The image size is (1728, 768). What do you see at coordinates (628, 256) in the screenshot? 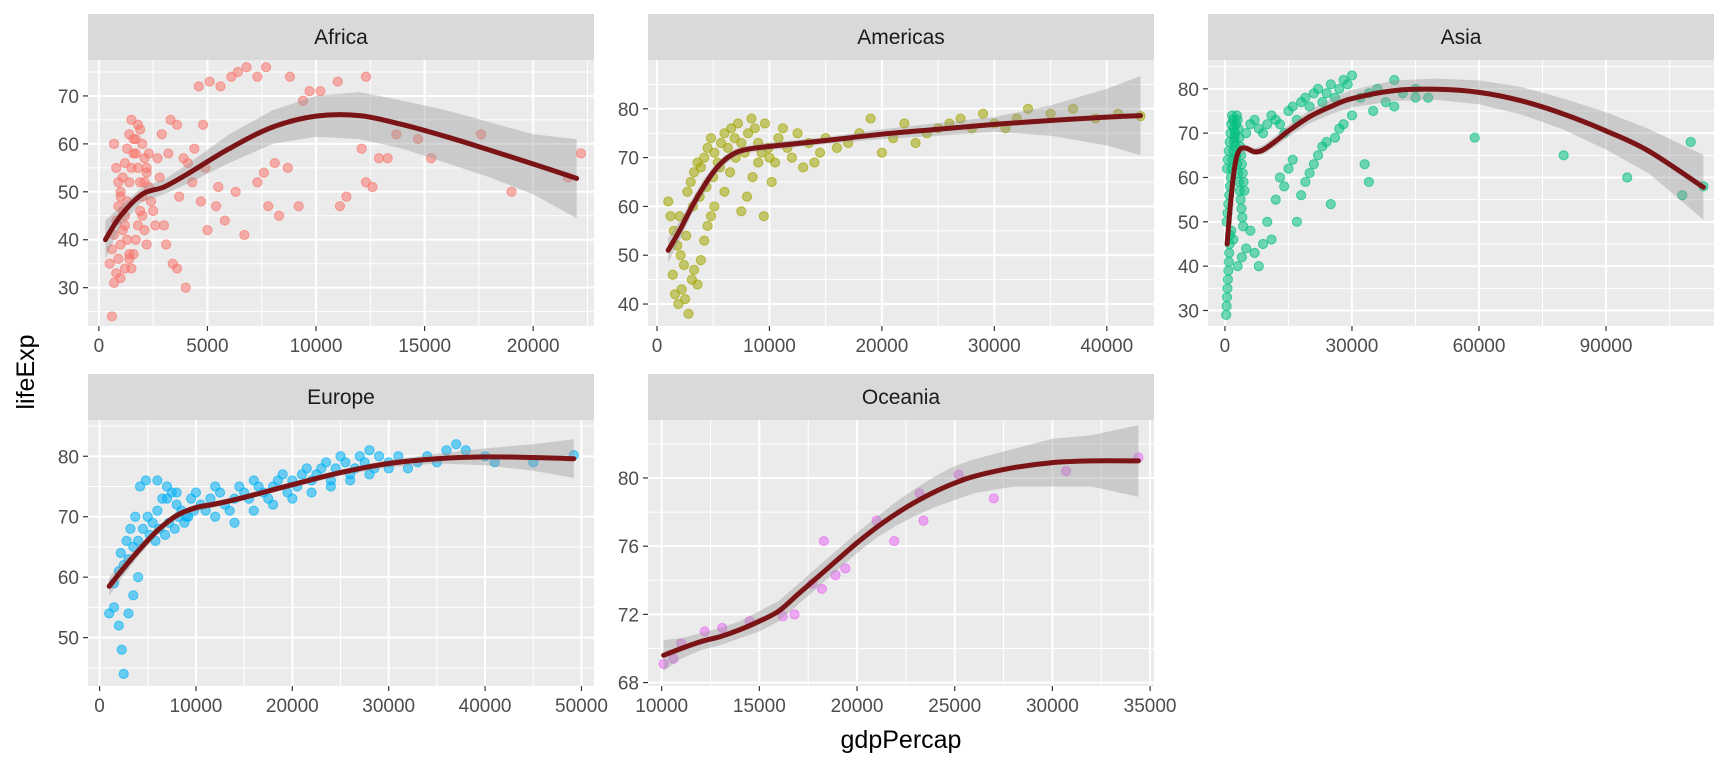
I see `y-tick-label: 50` at bounding box center [628, 256].